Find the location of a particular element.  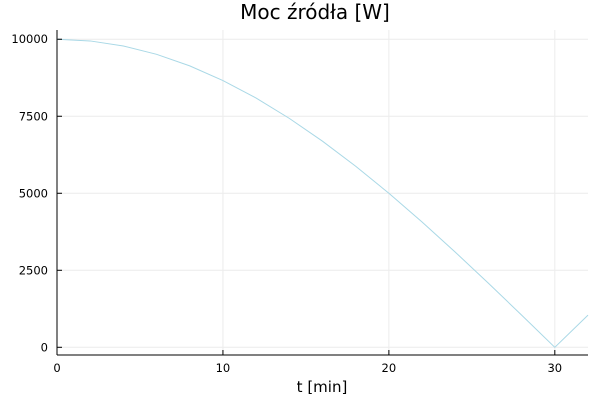

y-tick-label: 10000 is located at coordinates (29, 39).